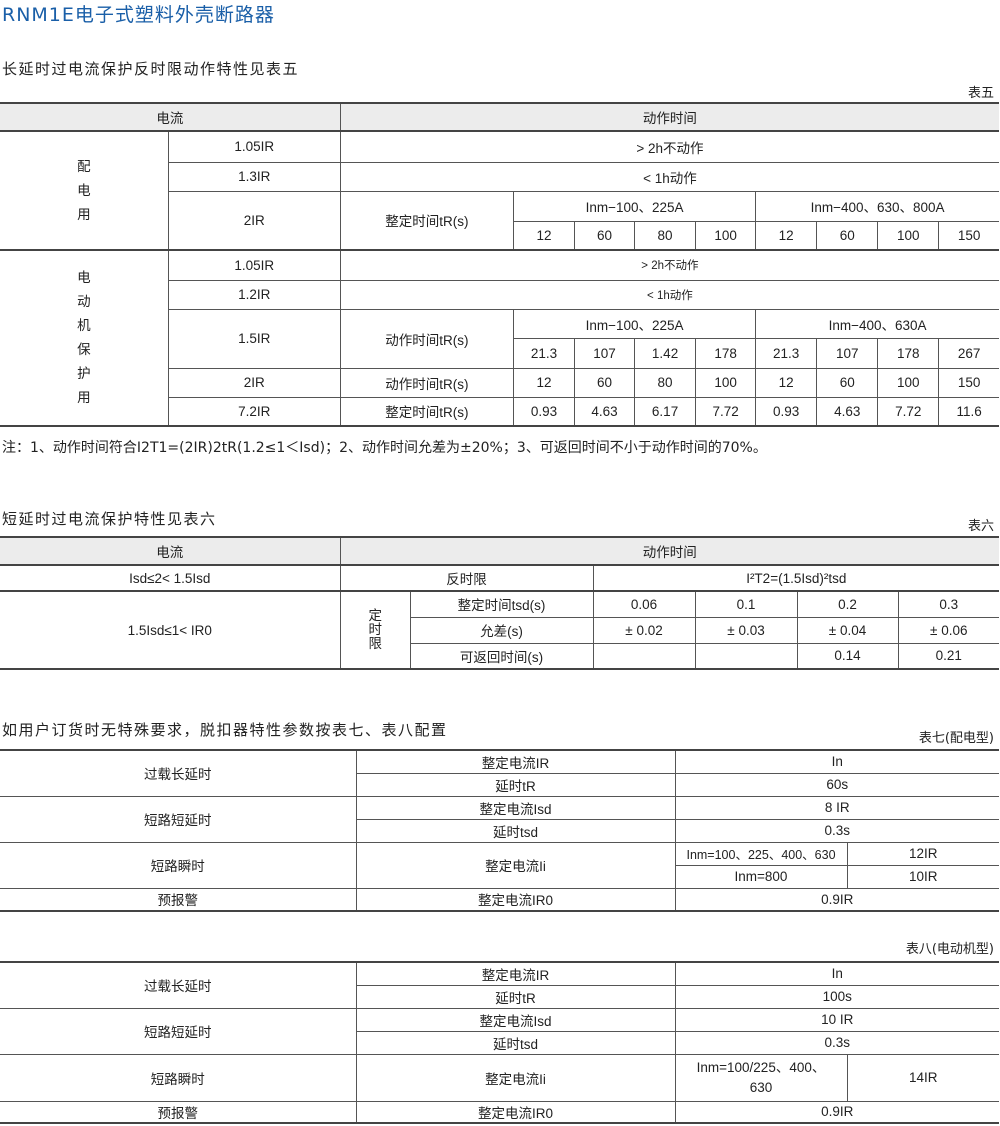 This screenshot has width=1000, height=1126. Describe the element at coordinates (980, 93) in the screenshot. I see `table5-caption: 表五` at that location.